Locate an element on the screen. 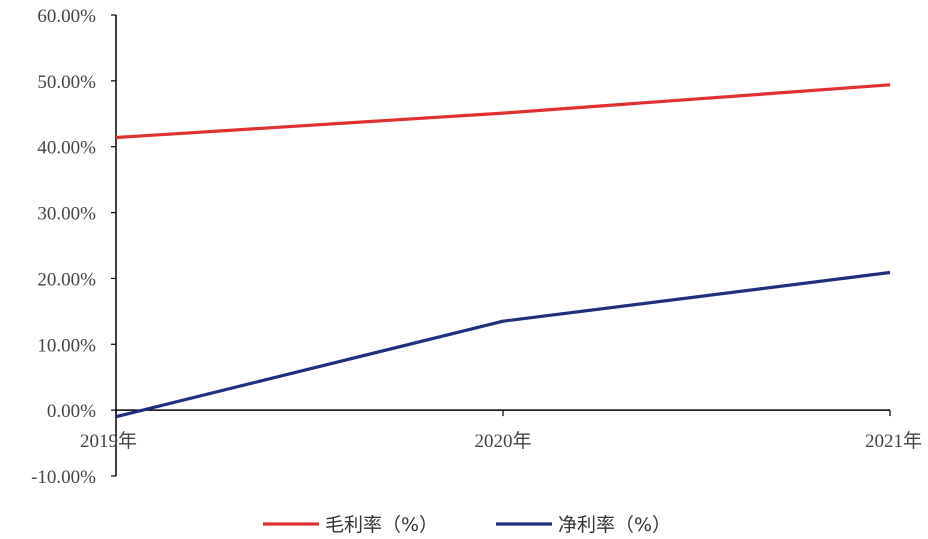 This screenshot has width=928, height=539. legend-label: 净利率（%） is located at coordinates (614, 525).